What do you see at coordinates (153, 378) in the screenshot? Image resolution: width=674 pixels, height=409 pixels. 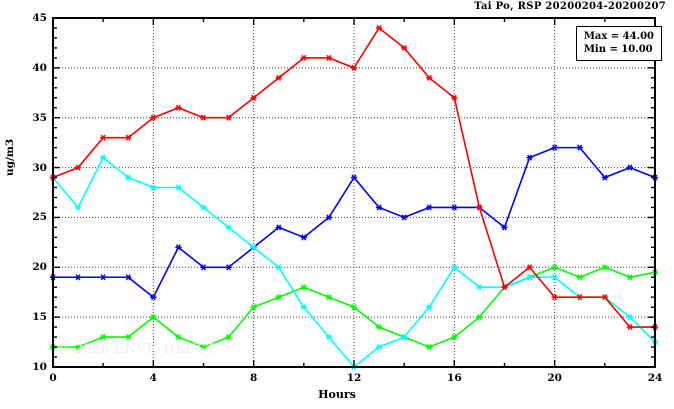 I see `x-tick-label: 4` at bounding box center [153, 378].